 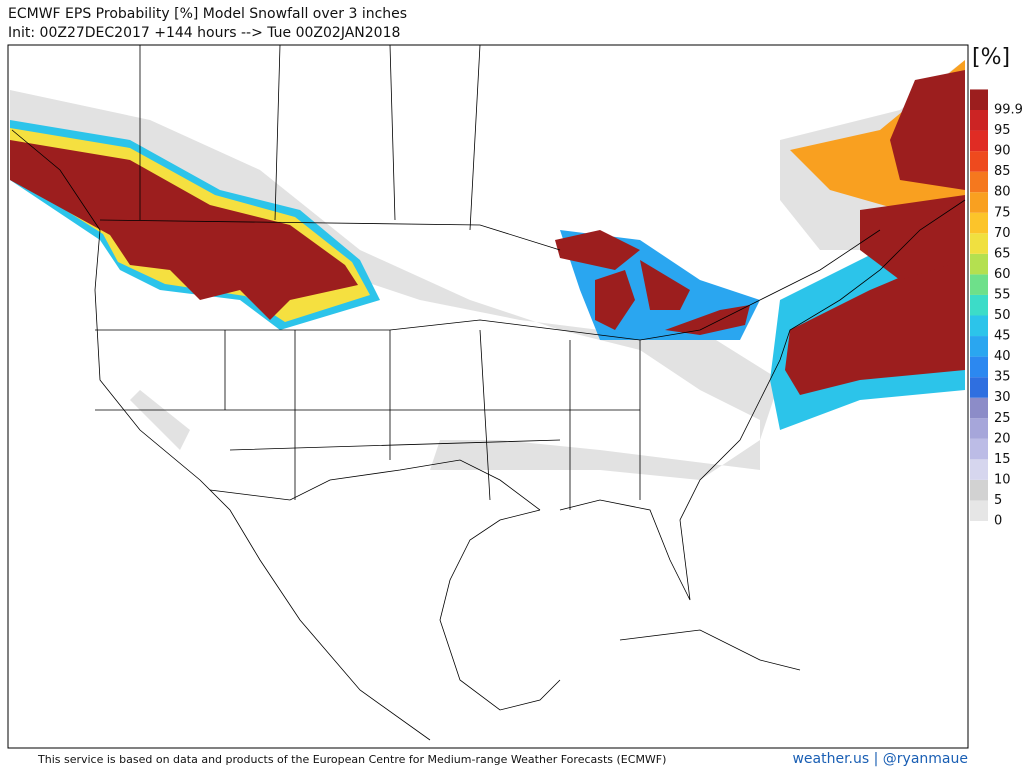 What do you see at coordinates (1002, 253) in the screenshot?
I see `colorbar-label: 65` at bounding box center [1002, 253].